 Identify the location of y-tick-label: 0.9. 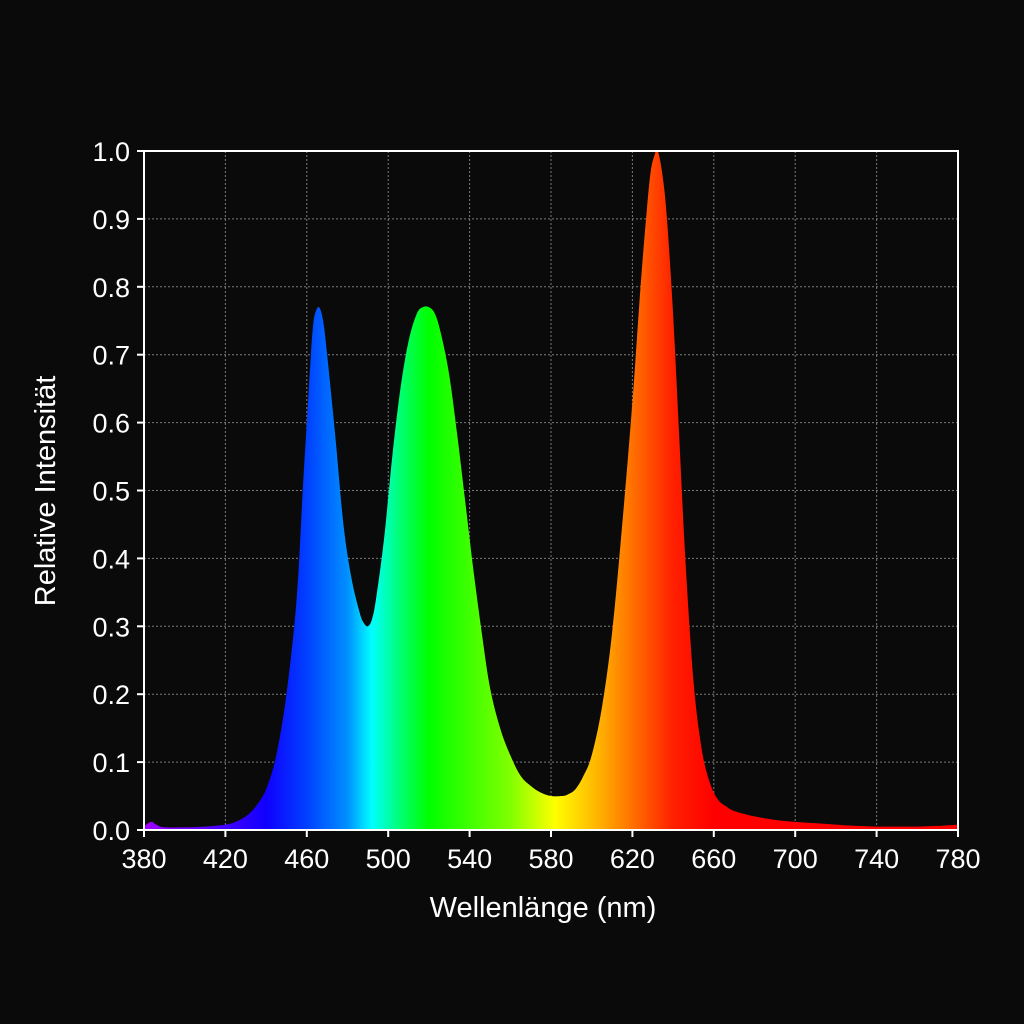
(111, 220).